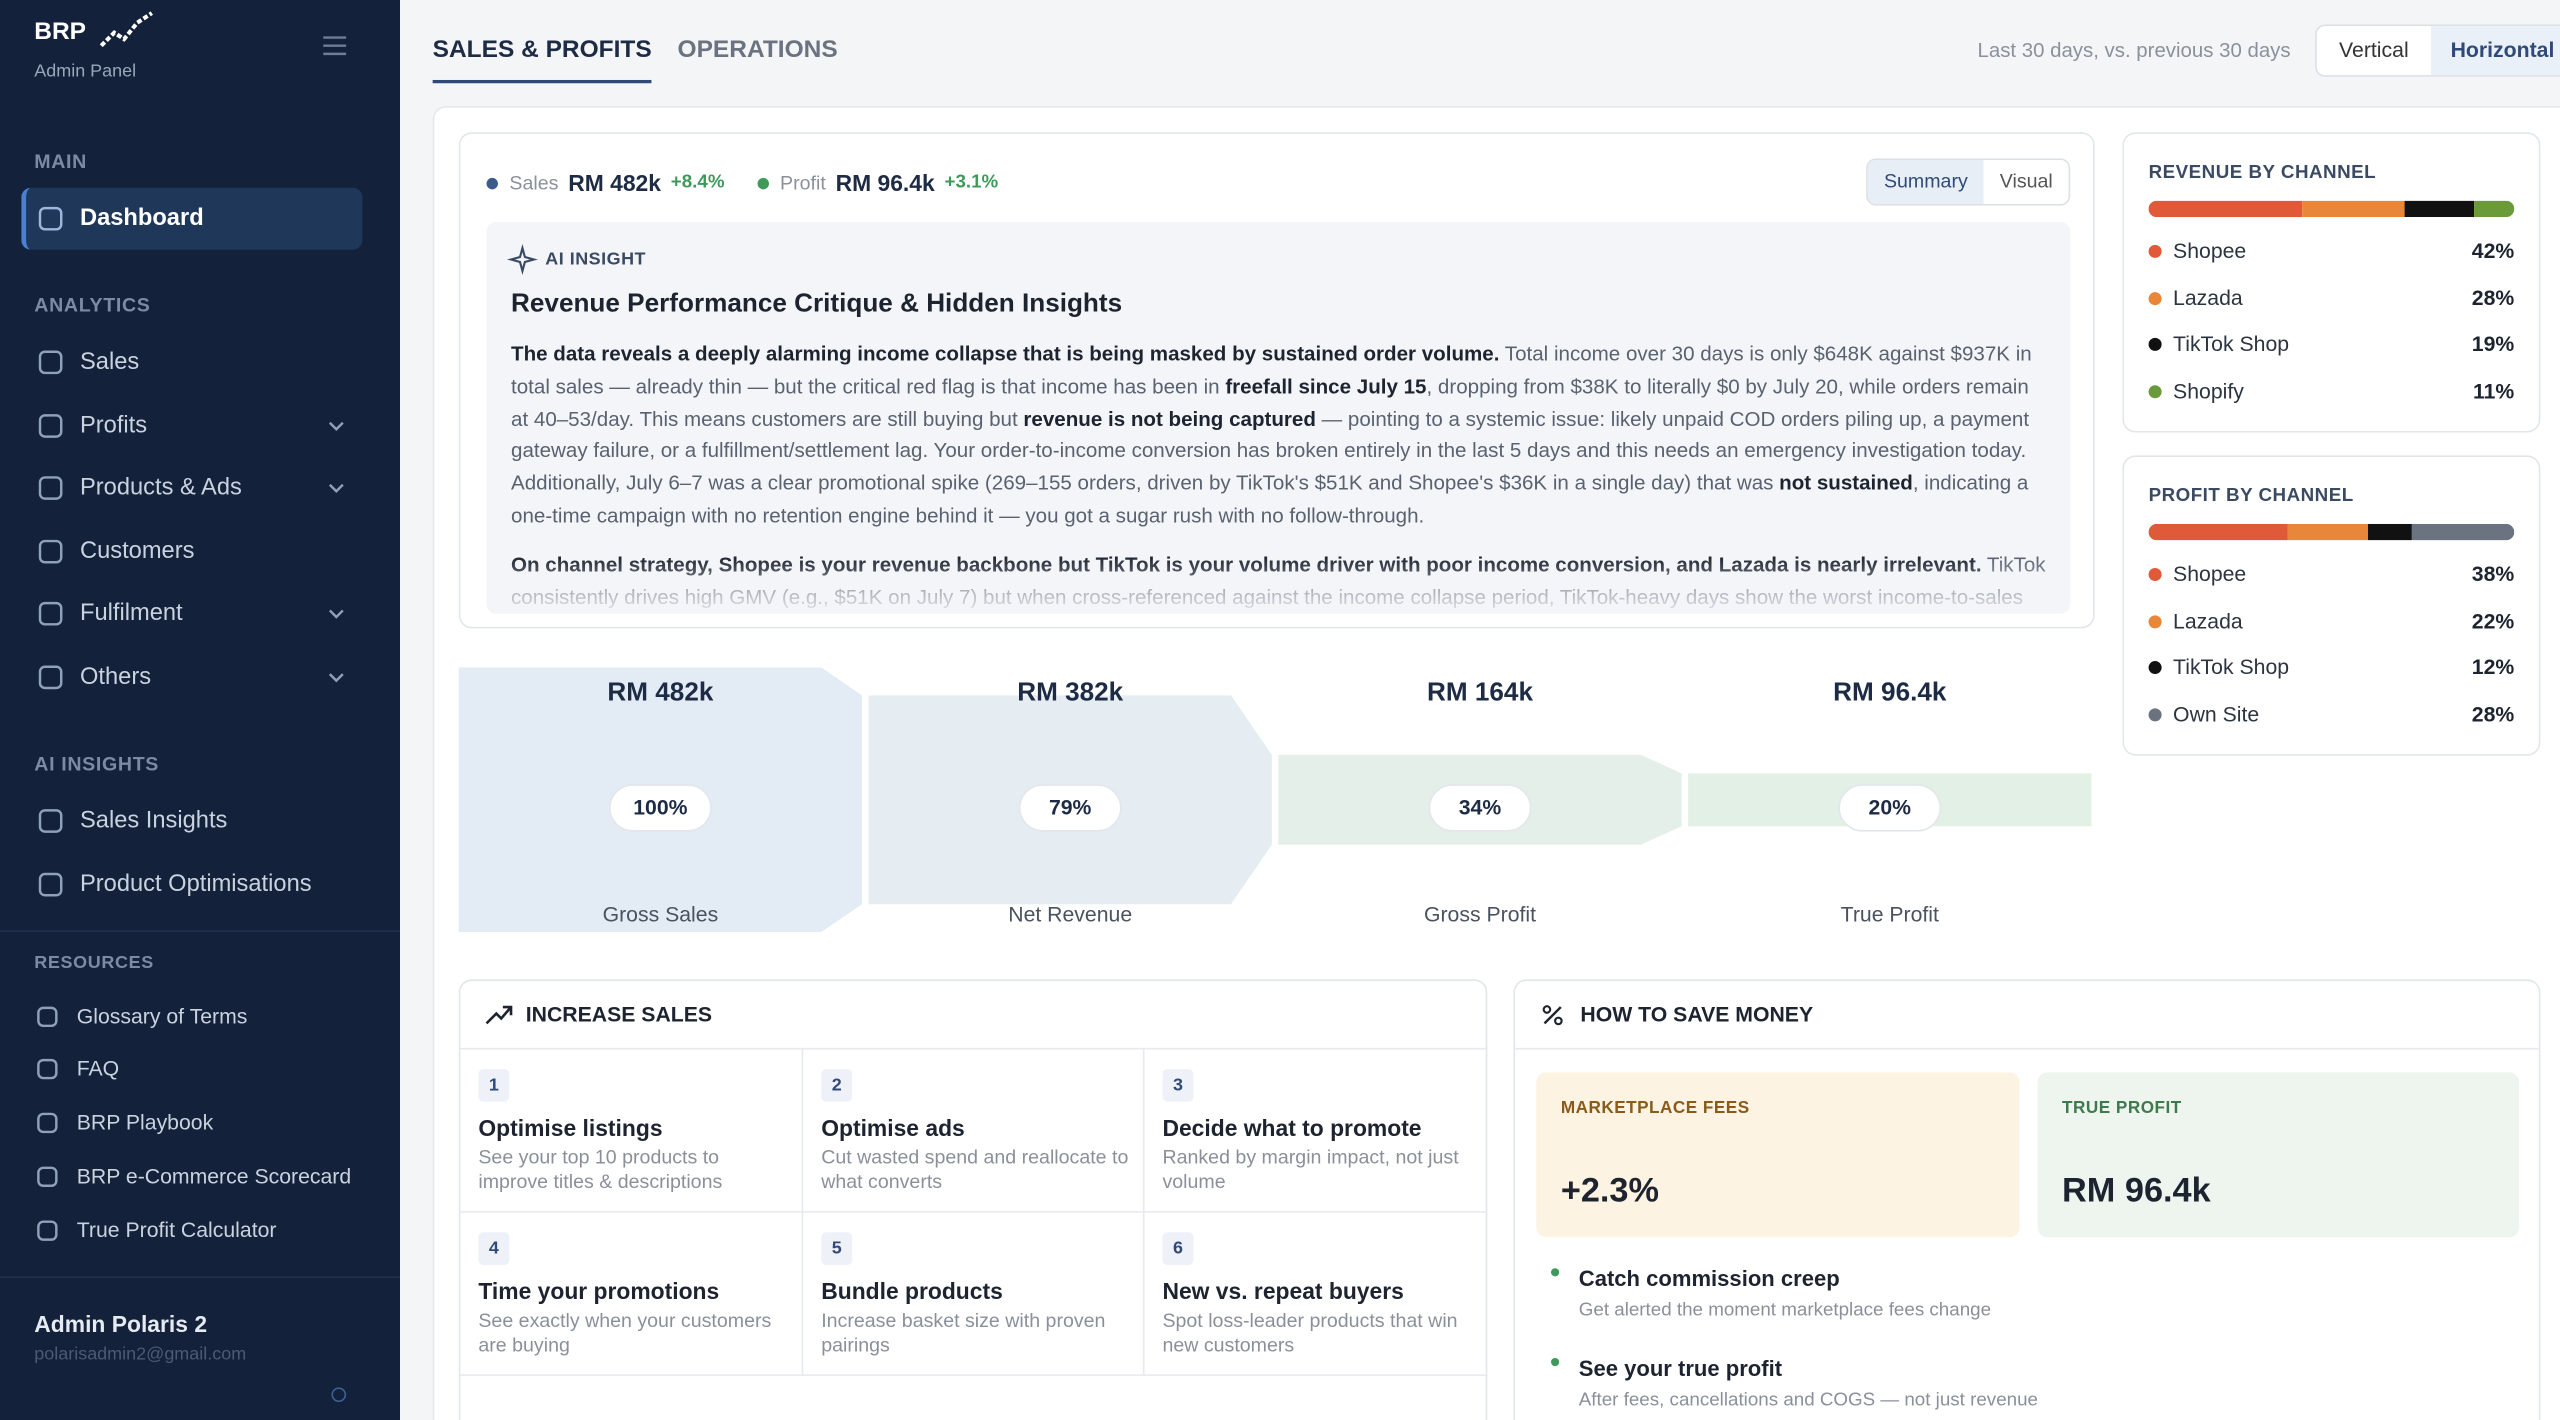  What do you see at coordinates (1655, 1108) in the screenshot?
I see `tile-label: MARKETPLACE FEES` at bounding box center [1655, 1108].